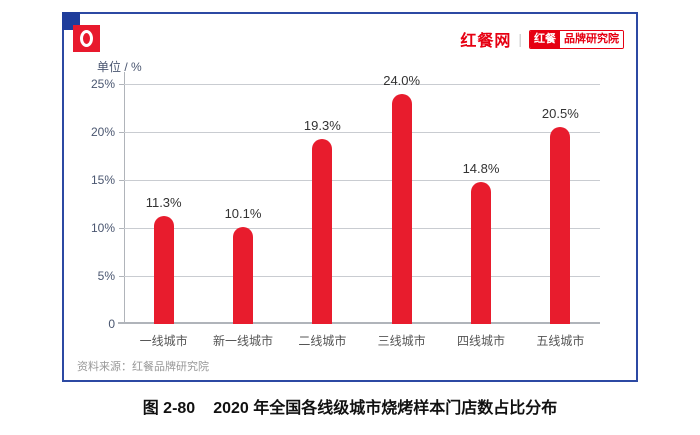 The image size is (700, 435). What do you see at coordinates (560, 341) in the screenshot?
I see `x-category-label: 五线城市` at bounding box center [560, 341].